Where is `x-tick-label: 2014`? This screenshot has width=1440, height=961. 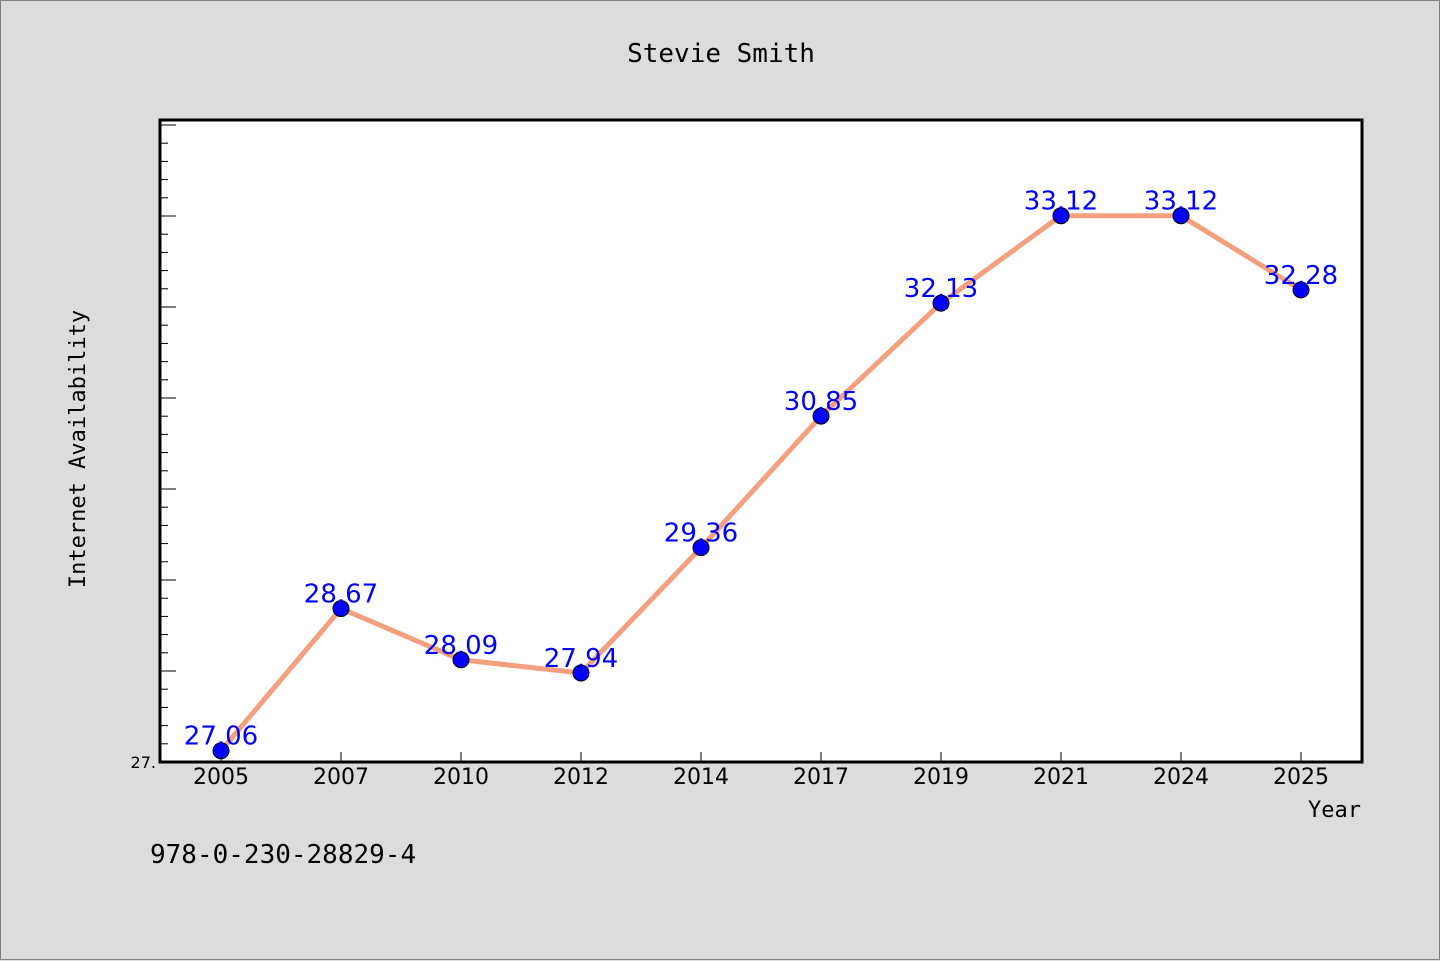
x-tick-label: 2014 is located at coordinates (701, 777).